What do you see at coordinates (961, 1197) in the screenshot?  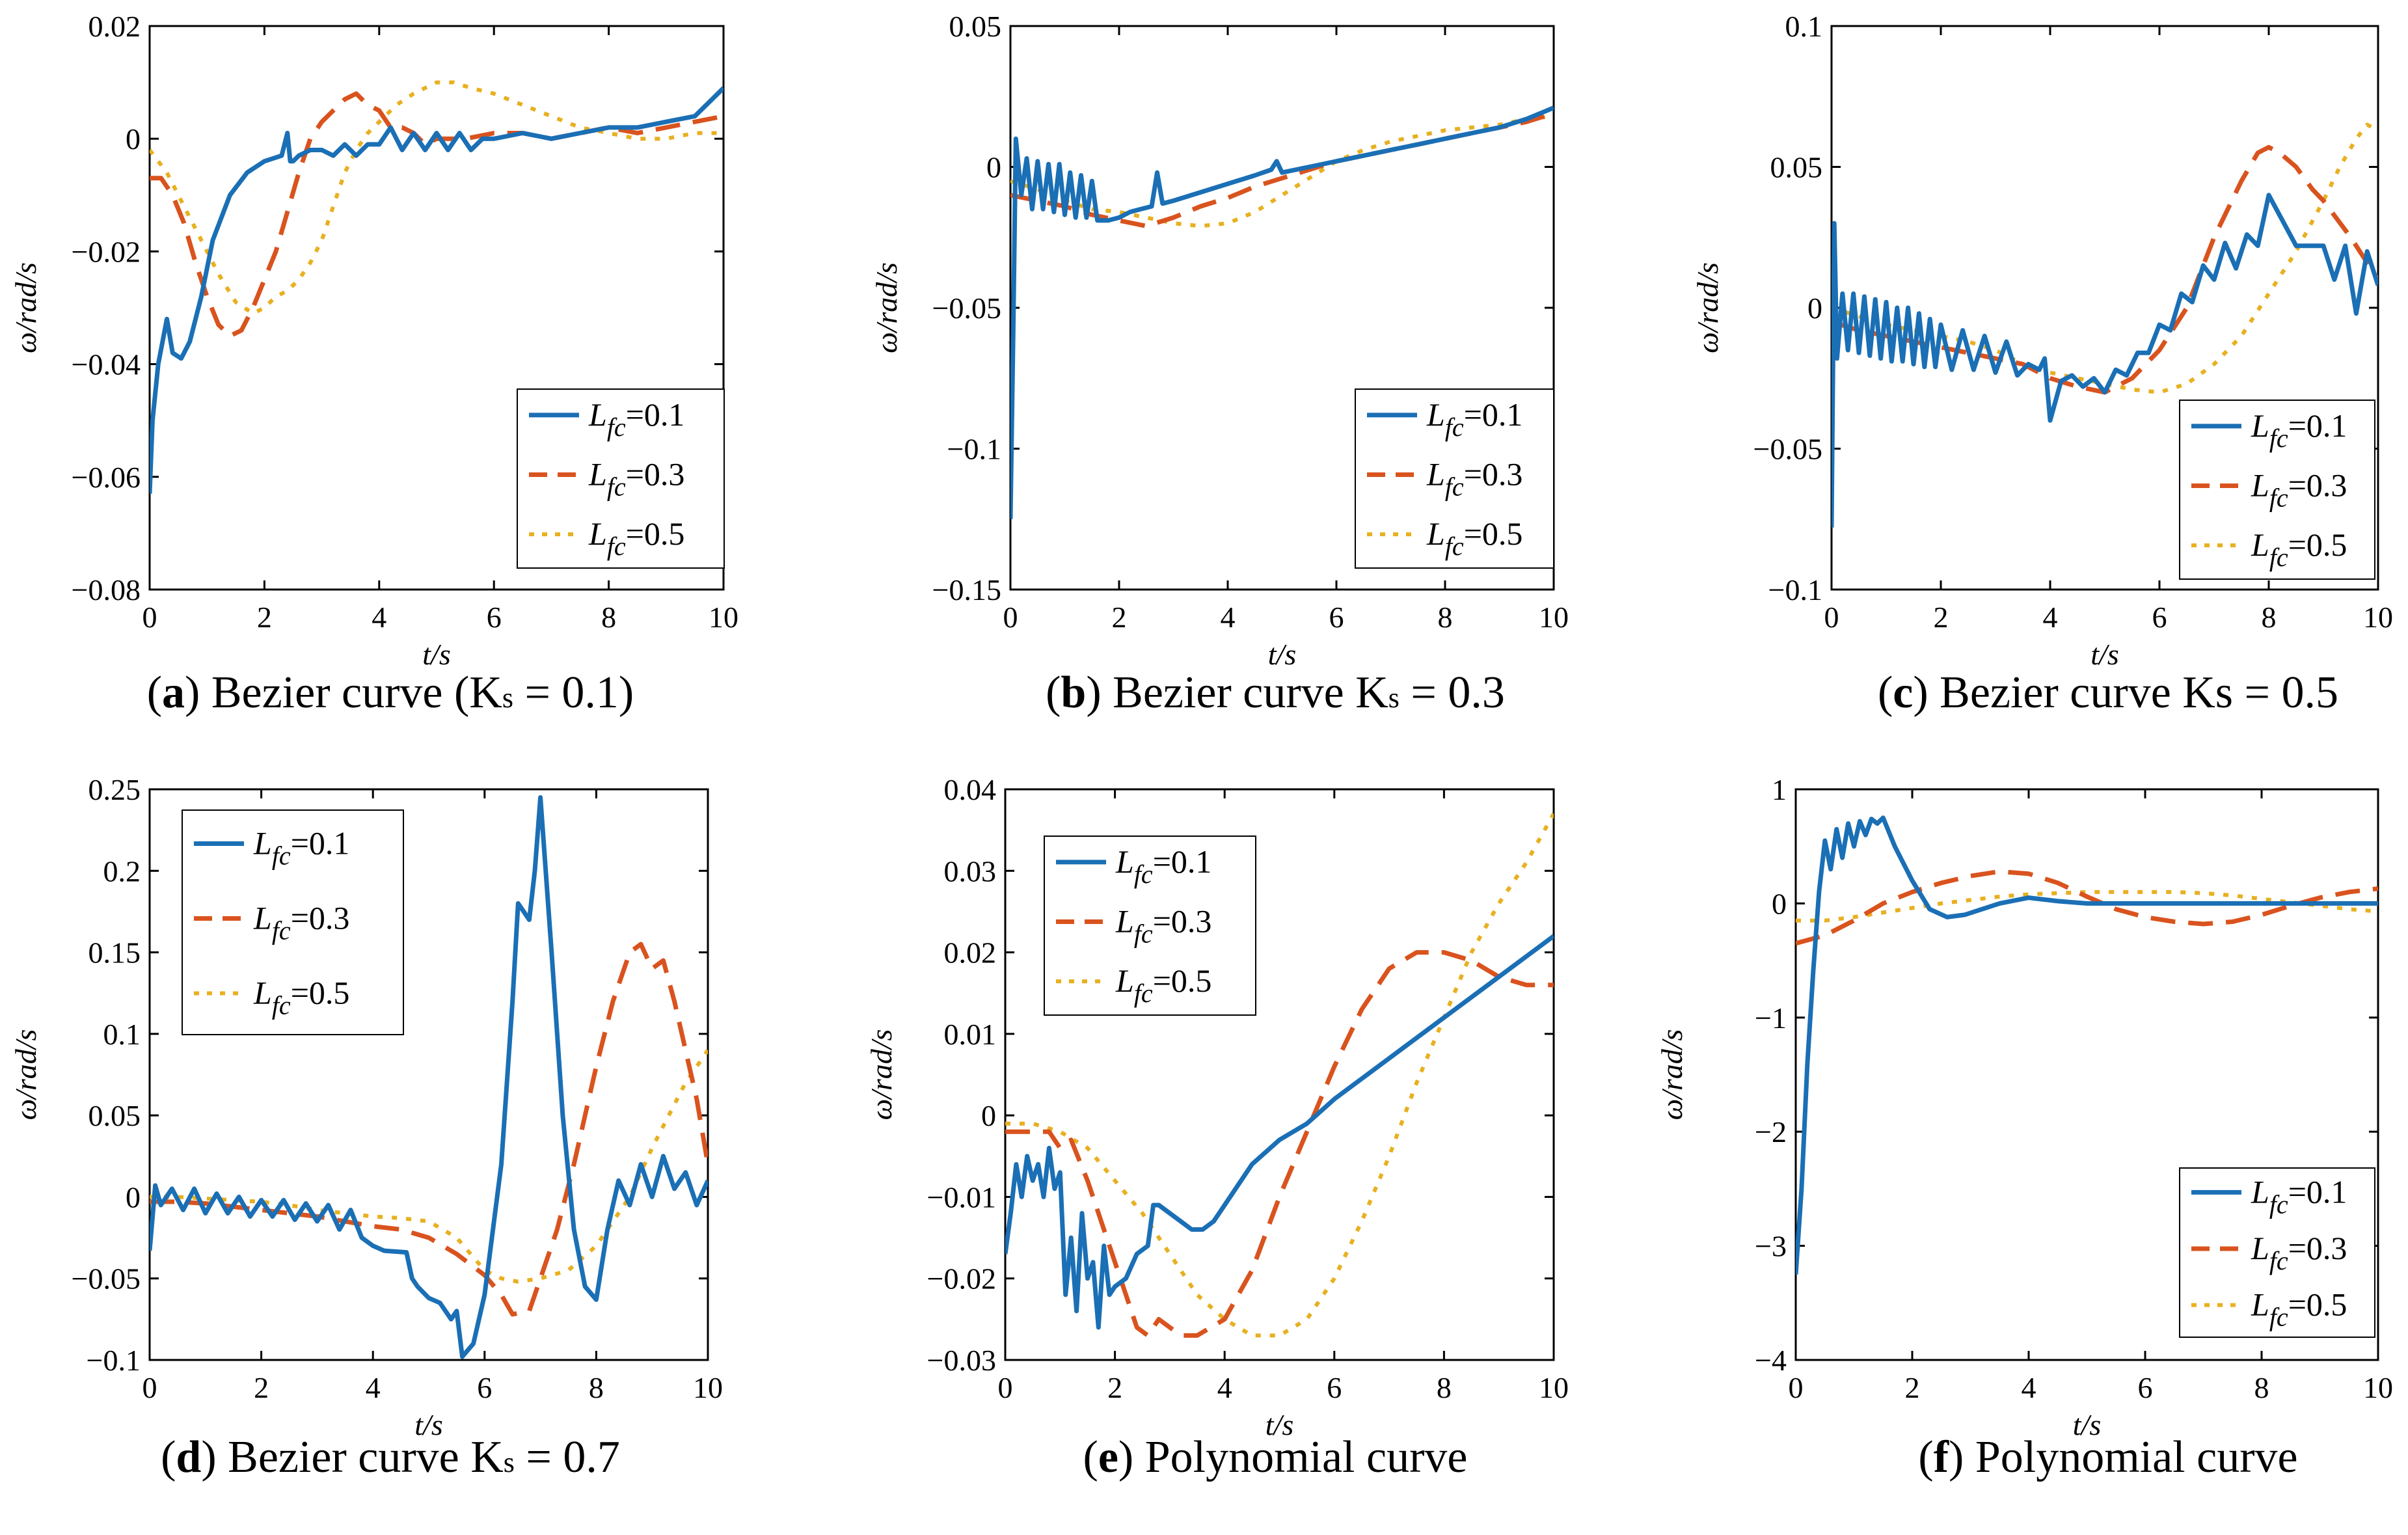 I see `y-tick-label: −0.01` at bounding box center [961, 1197].